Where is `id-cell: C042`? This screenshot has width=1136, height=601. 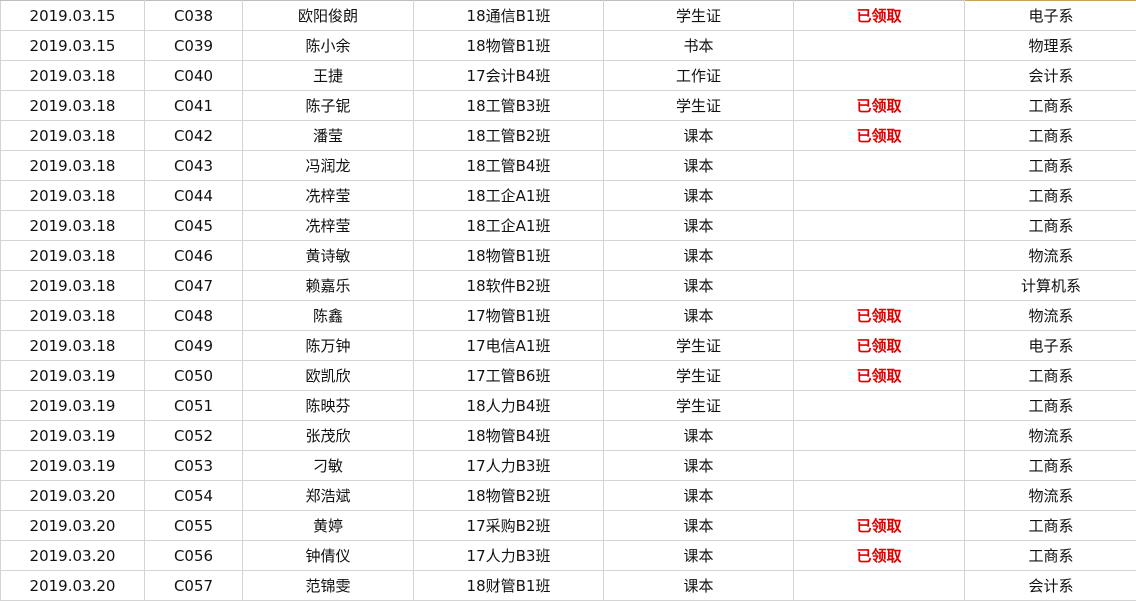
id-cell: C042 is located at coordinates (193, 135).